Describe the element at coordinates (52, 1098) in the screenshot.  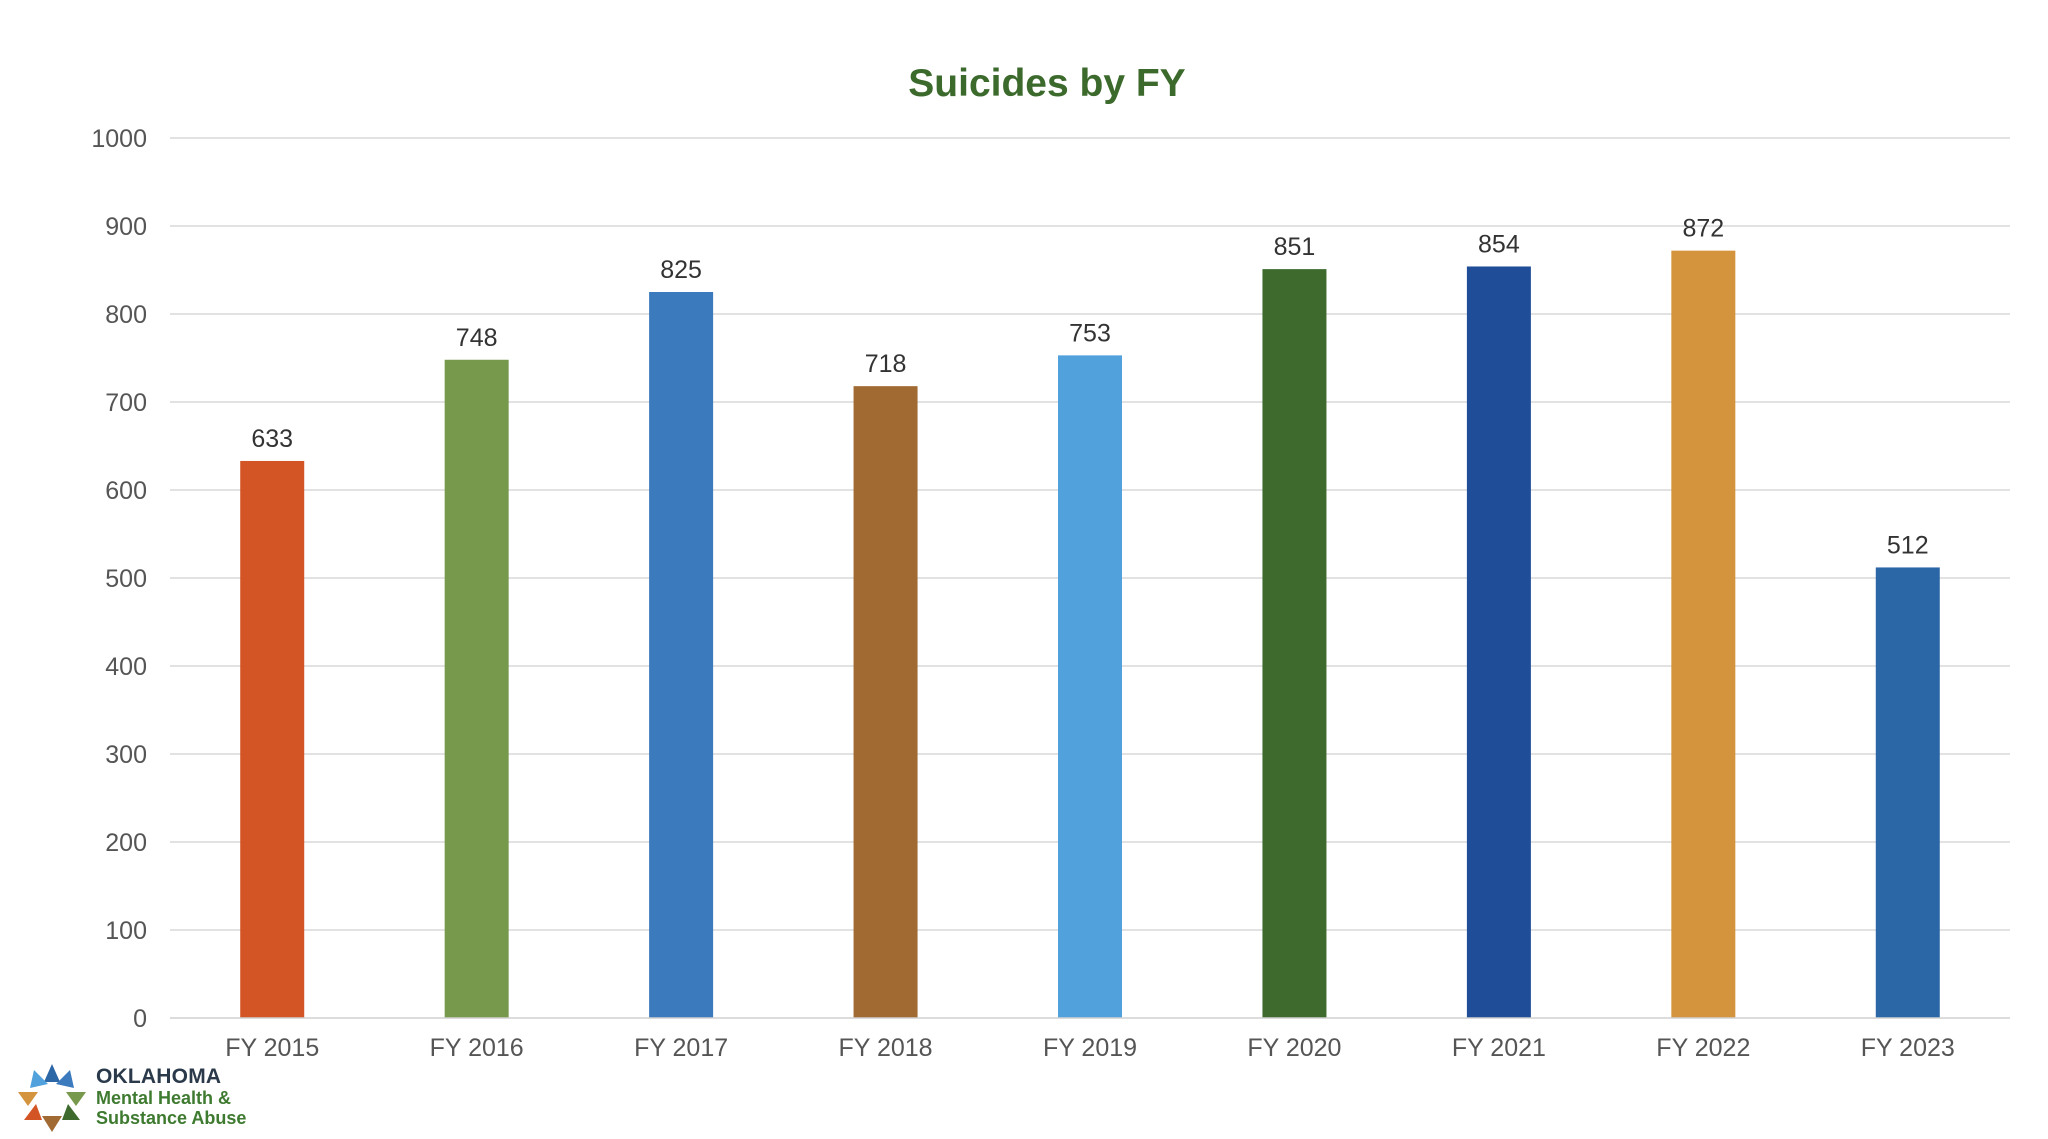
I see `star-logo-icon` at that location.